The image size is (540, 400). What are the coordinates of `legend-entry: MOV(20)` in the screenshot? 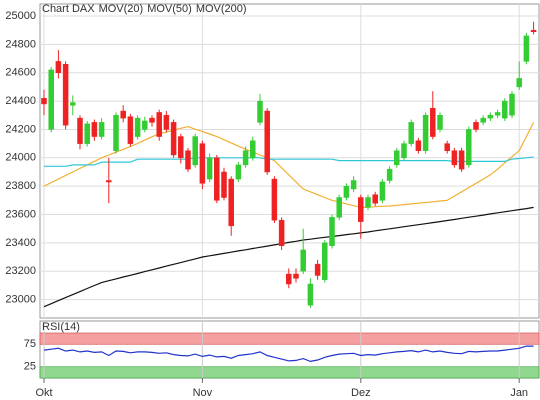 It's located at (121, 9).